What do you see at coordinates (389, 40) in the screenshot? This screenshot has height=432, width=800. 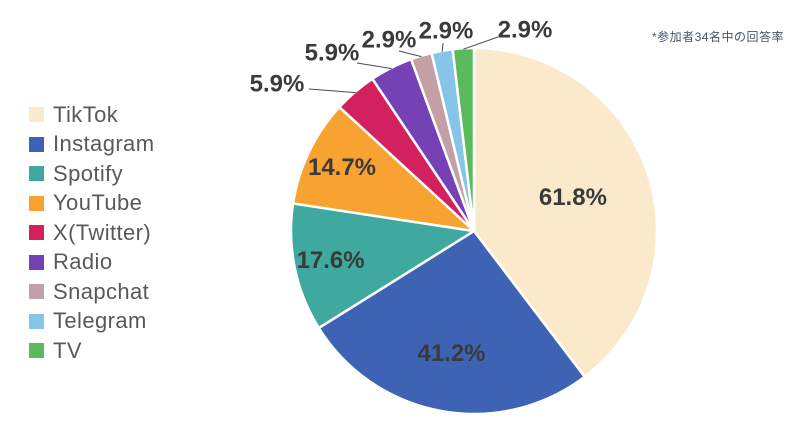 I see `pie-value-label-snapchat: 2.9%` at bounding box center [389, 40].